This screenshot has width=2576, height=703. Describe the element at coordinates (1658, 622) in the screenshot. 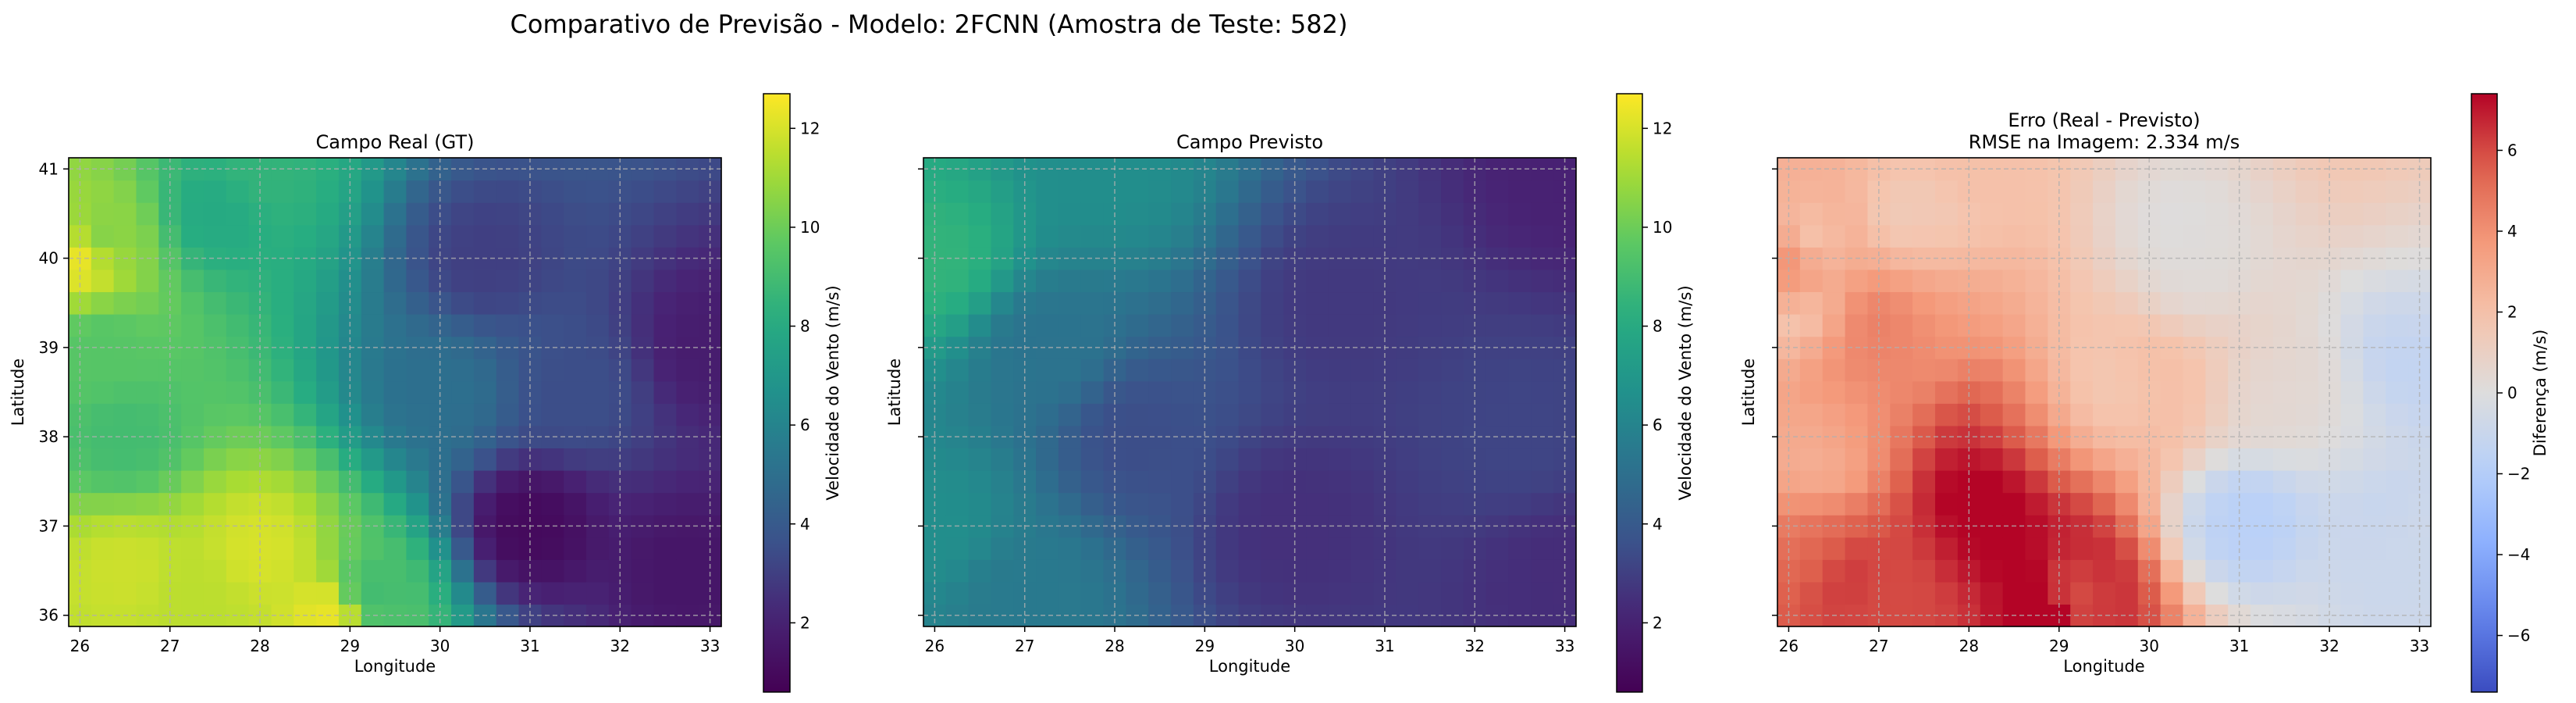

I see `colorbar-tick-label: 2` at that location.